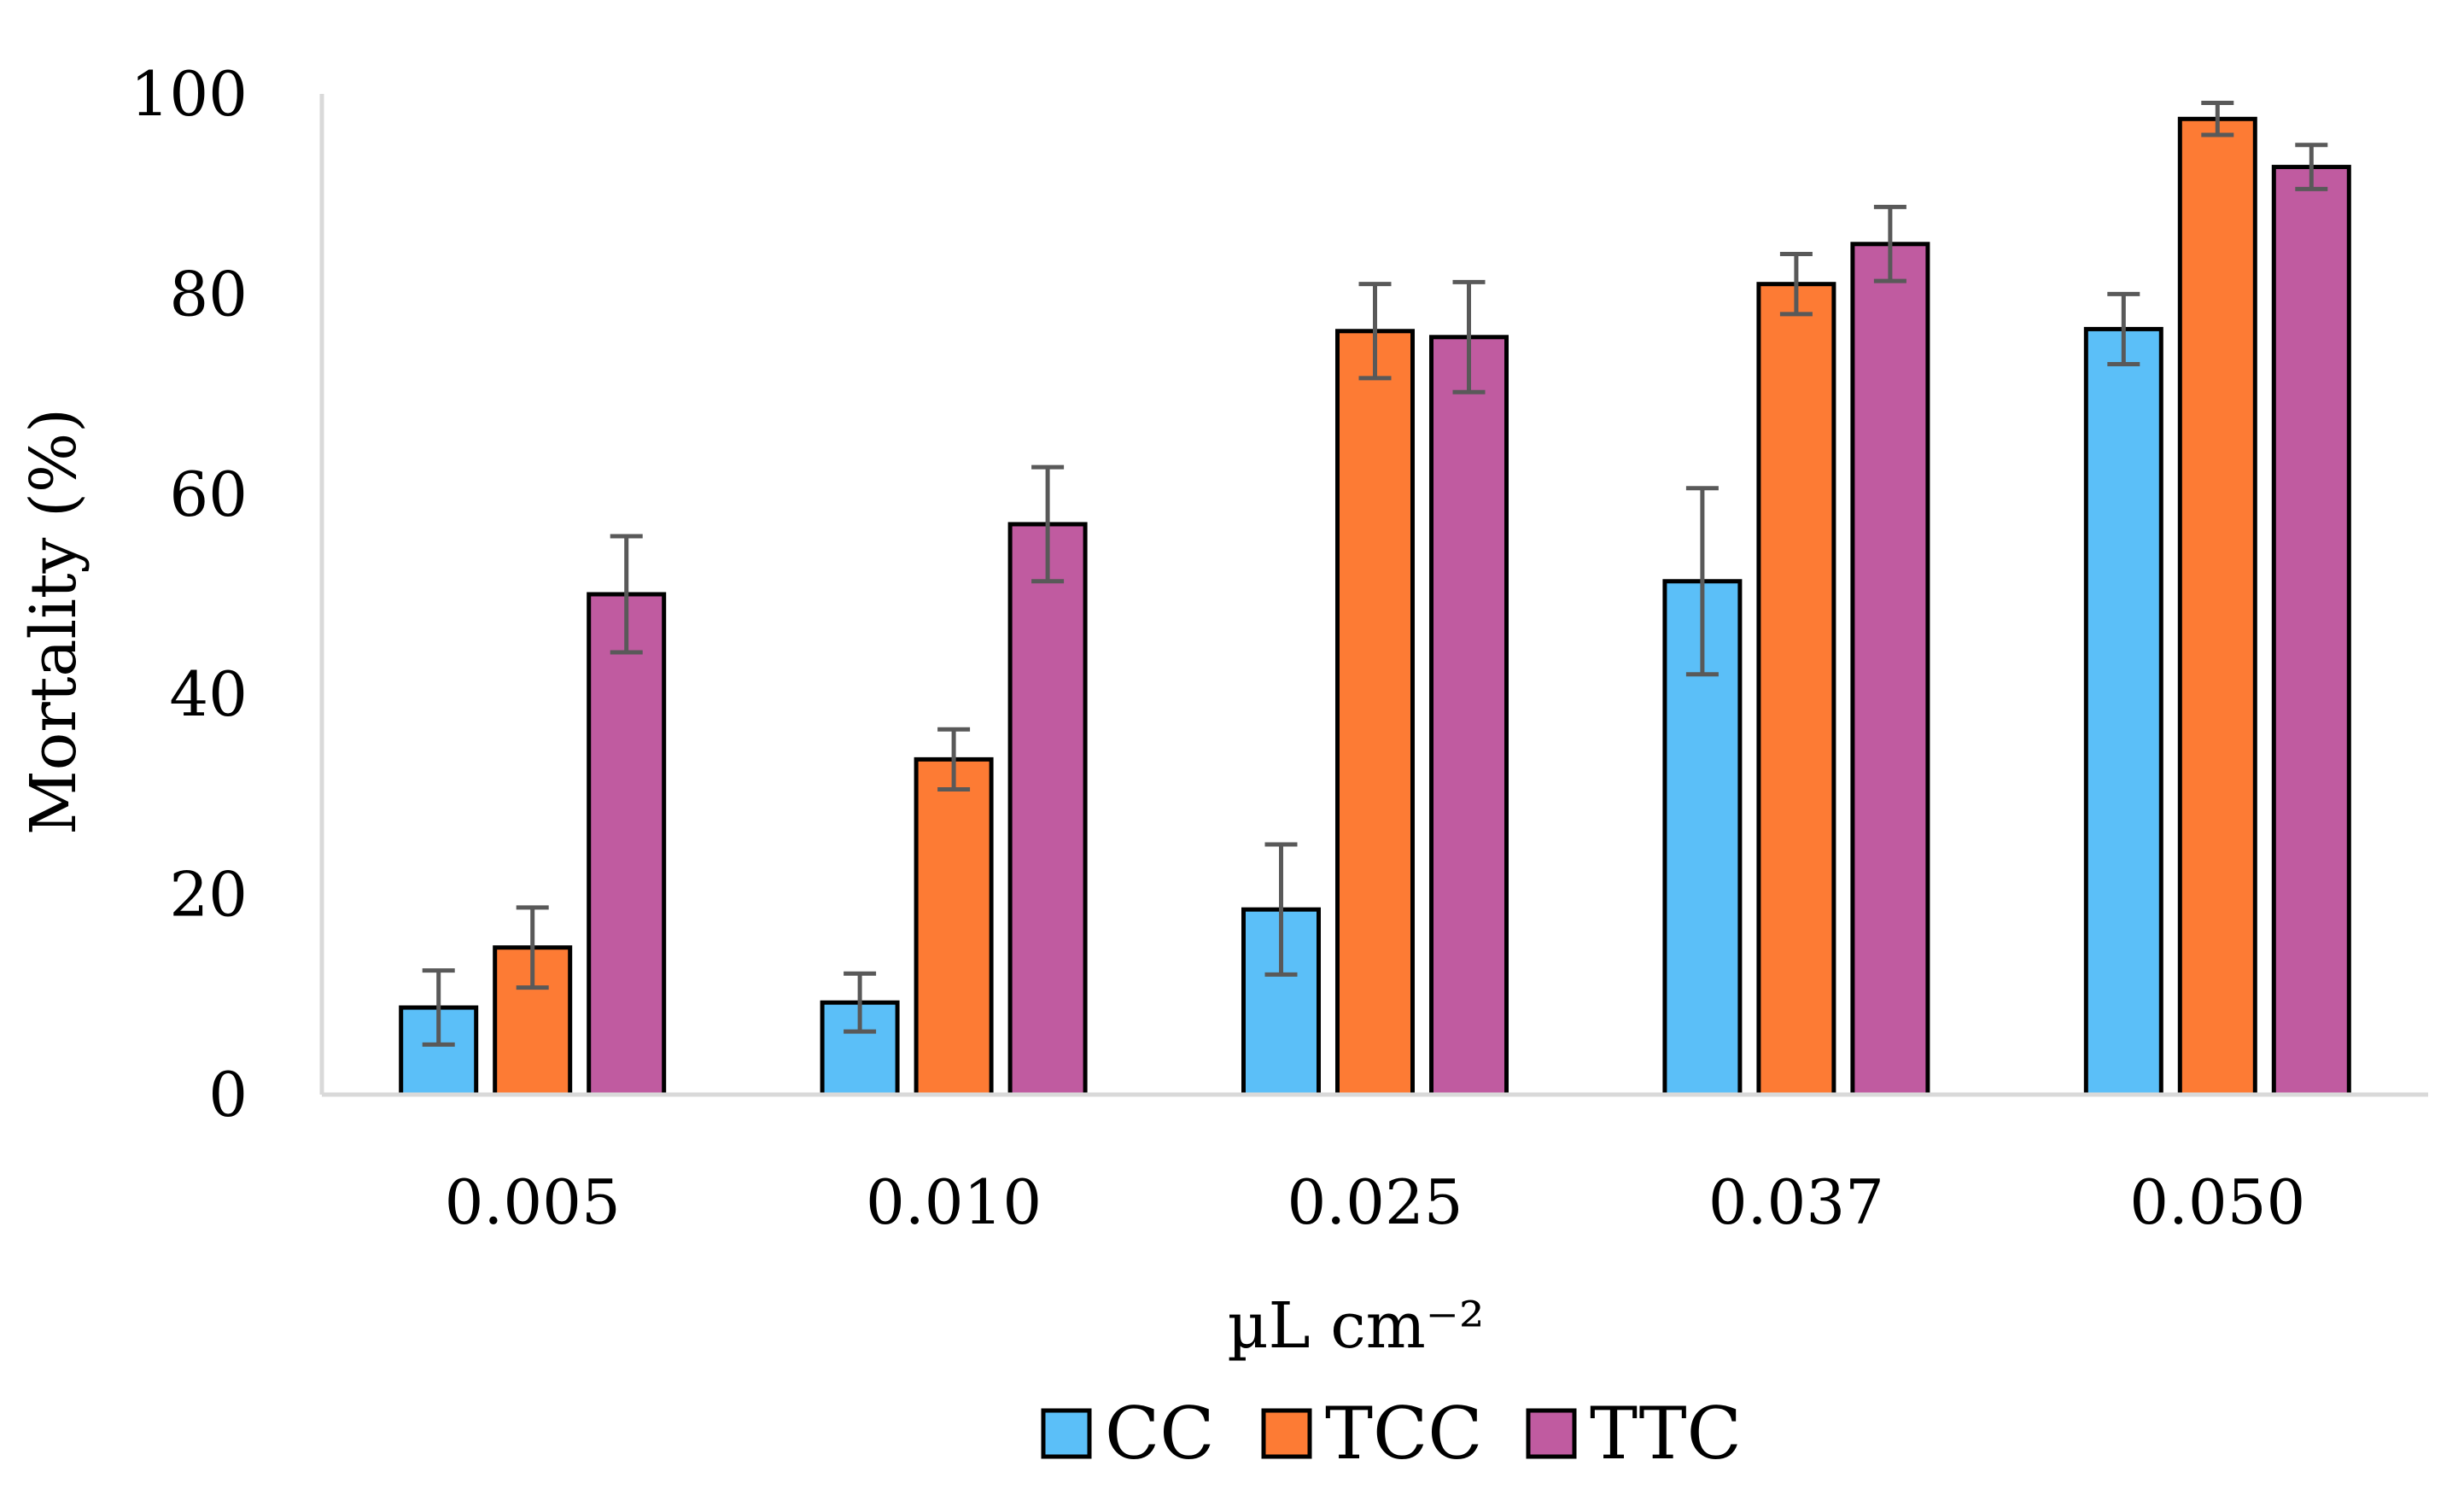  What do you see at coordinates (208, 494) in the screenshot?
I see `y-tick-label: 60` at bounding box center [208, 494].